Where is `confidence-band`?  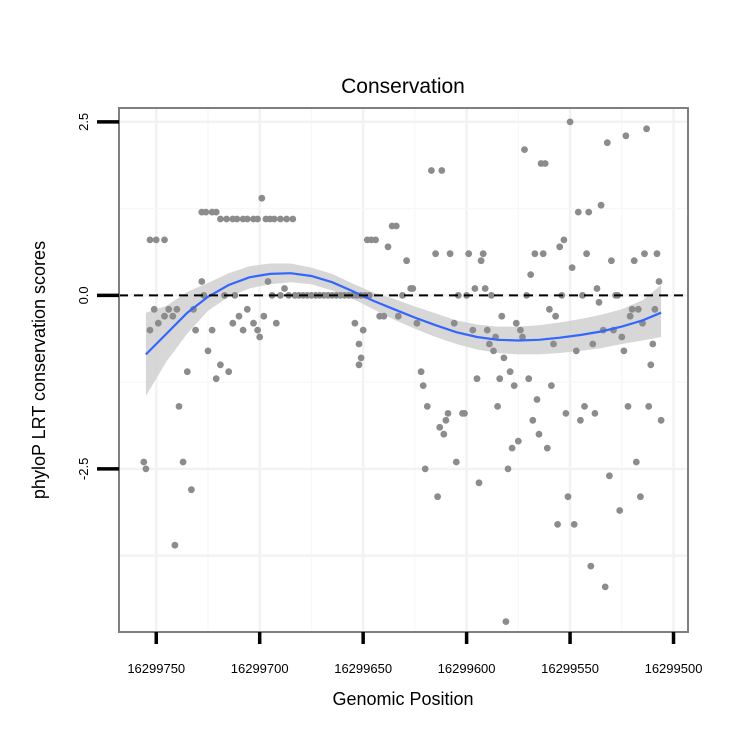 confidence-band is located at coordinates (403, 329).